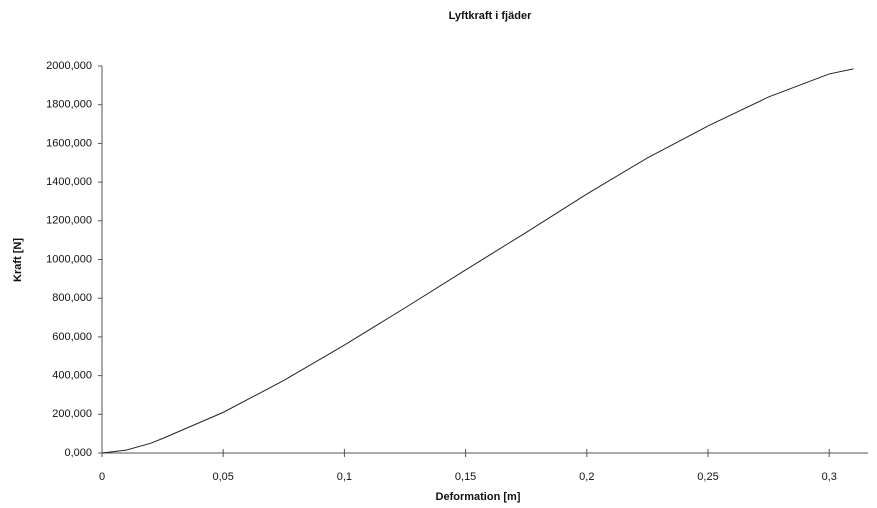 The height and width of the screenshot is (508, 877). I want to click on y-axis-label: Kraft [N], so click(18, 260).